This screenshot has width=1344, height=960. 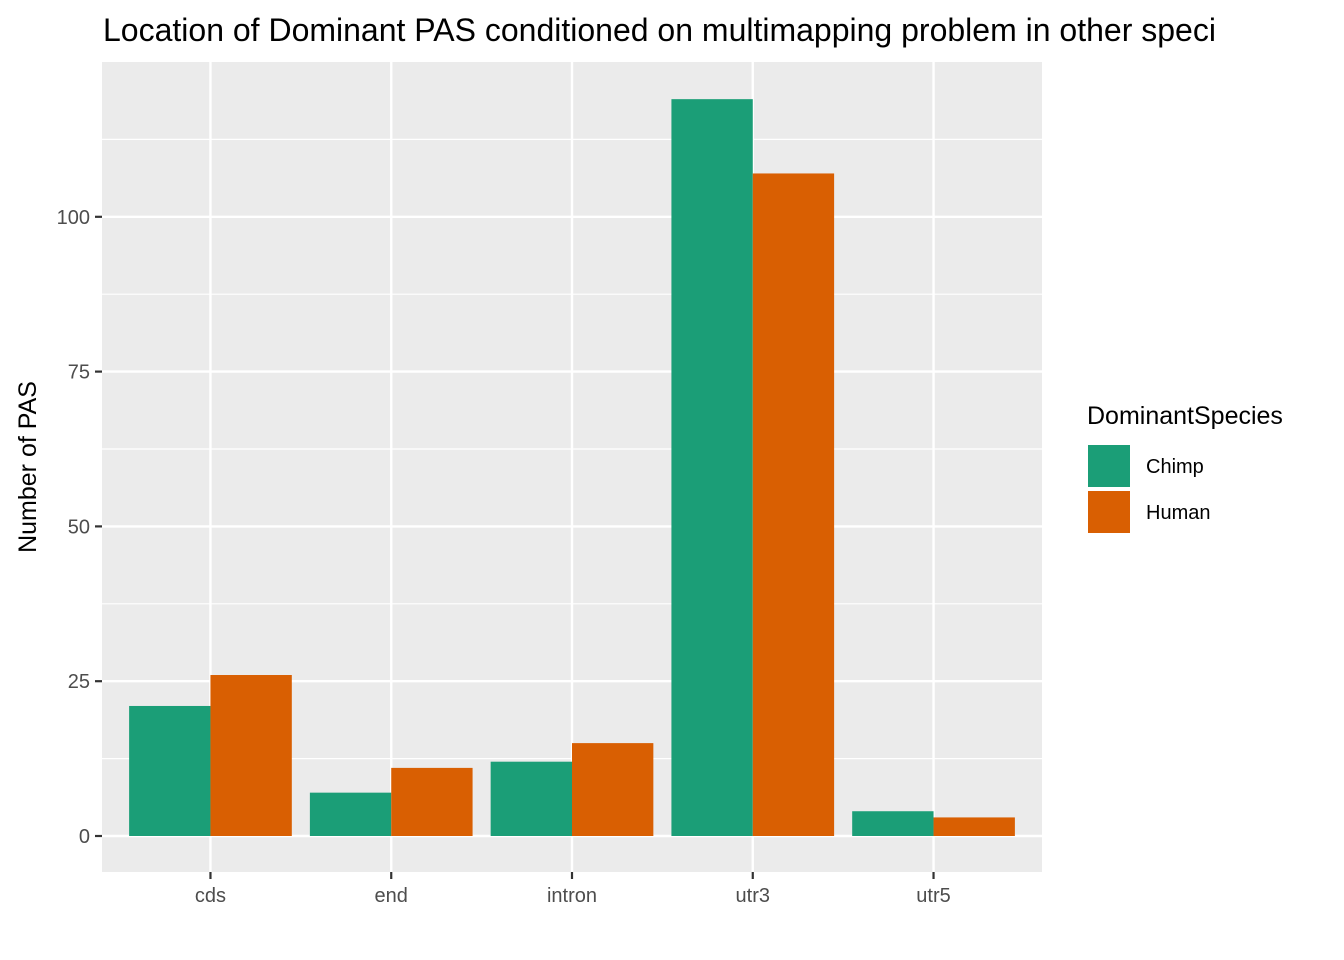 I want to click on legend-label-human: Human, so click(x=1178, y=513).